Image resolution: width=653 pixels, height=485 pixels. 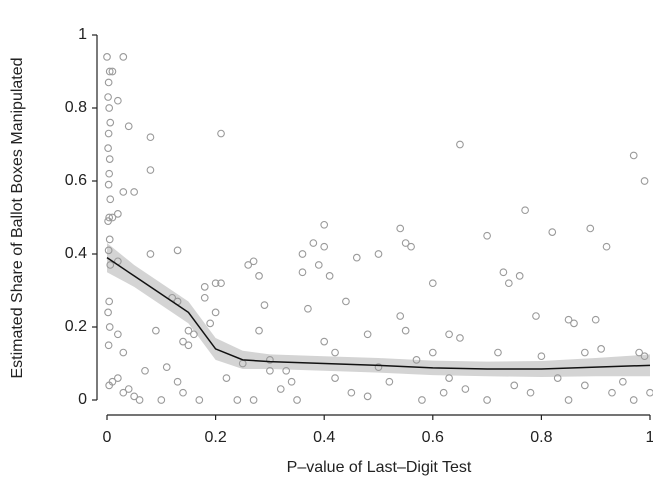 I want to click on x-tick-label: 0, so click(x=107, y=437).